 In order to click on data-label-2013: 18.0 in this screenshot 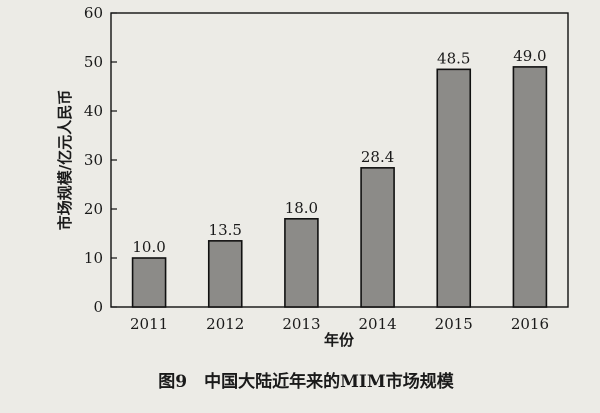, I will do `click(301, 208)`.